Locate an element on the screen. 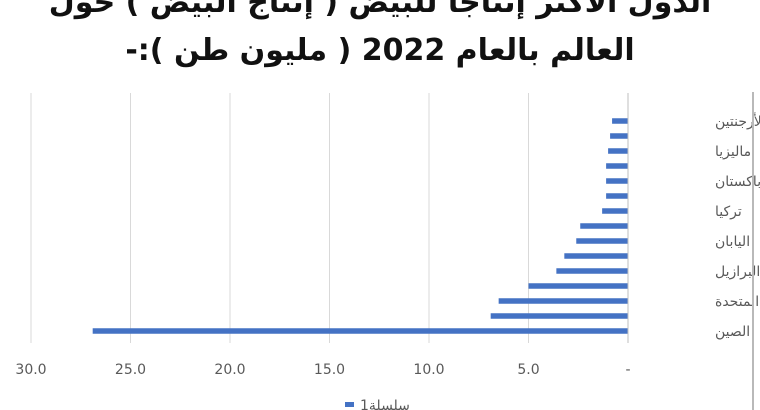 The height and width of the screenshot is (410, 760). legend-marker is located at coordinates (349, 404).